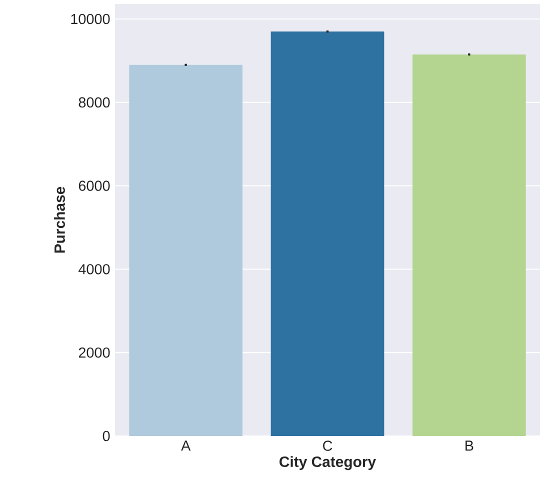  What do you see at coordinates (328, 463) in the screenshot?
I see `x-axis-title: City Category` at bounding box center [328, 463].